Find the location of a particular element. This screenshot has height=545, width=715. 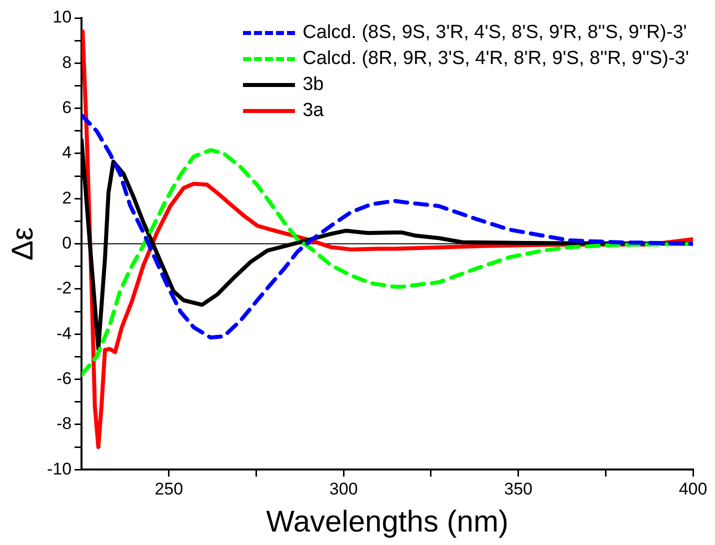

x-tick-label: 350 is located at coordinates (518, 488).